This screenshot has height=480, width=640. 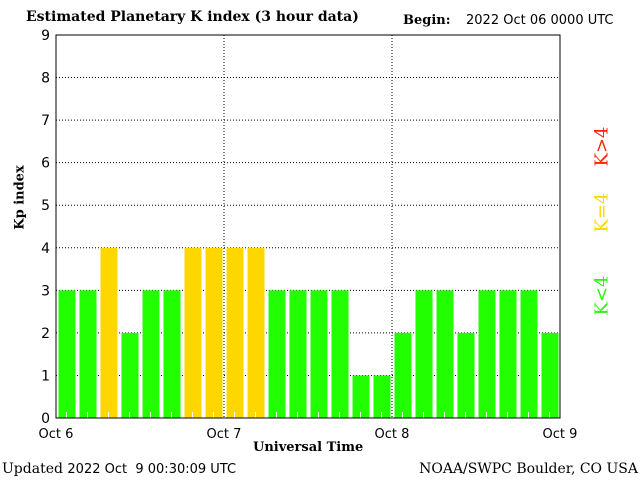 I want to click on y-tick-label: 4, so click(x=45, y=249).